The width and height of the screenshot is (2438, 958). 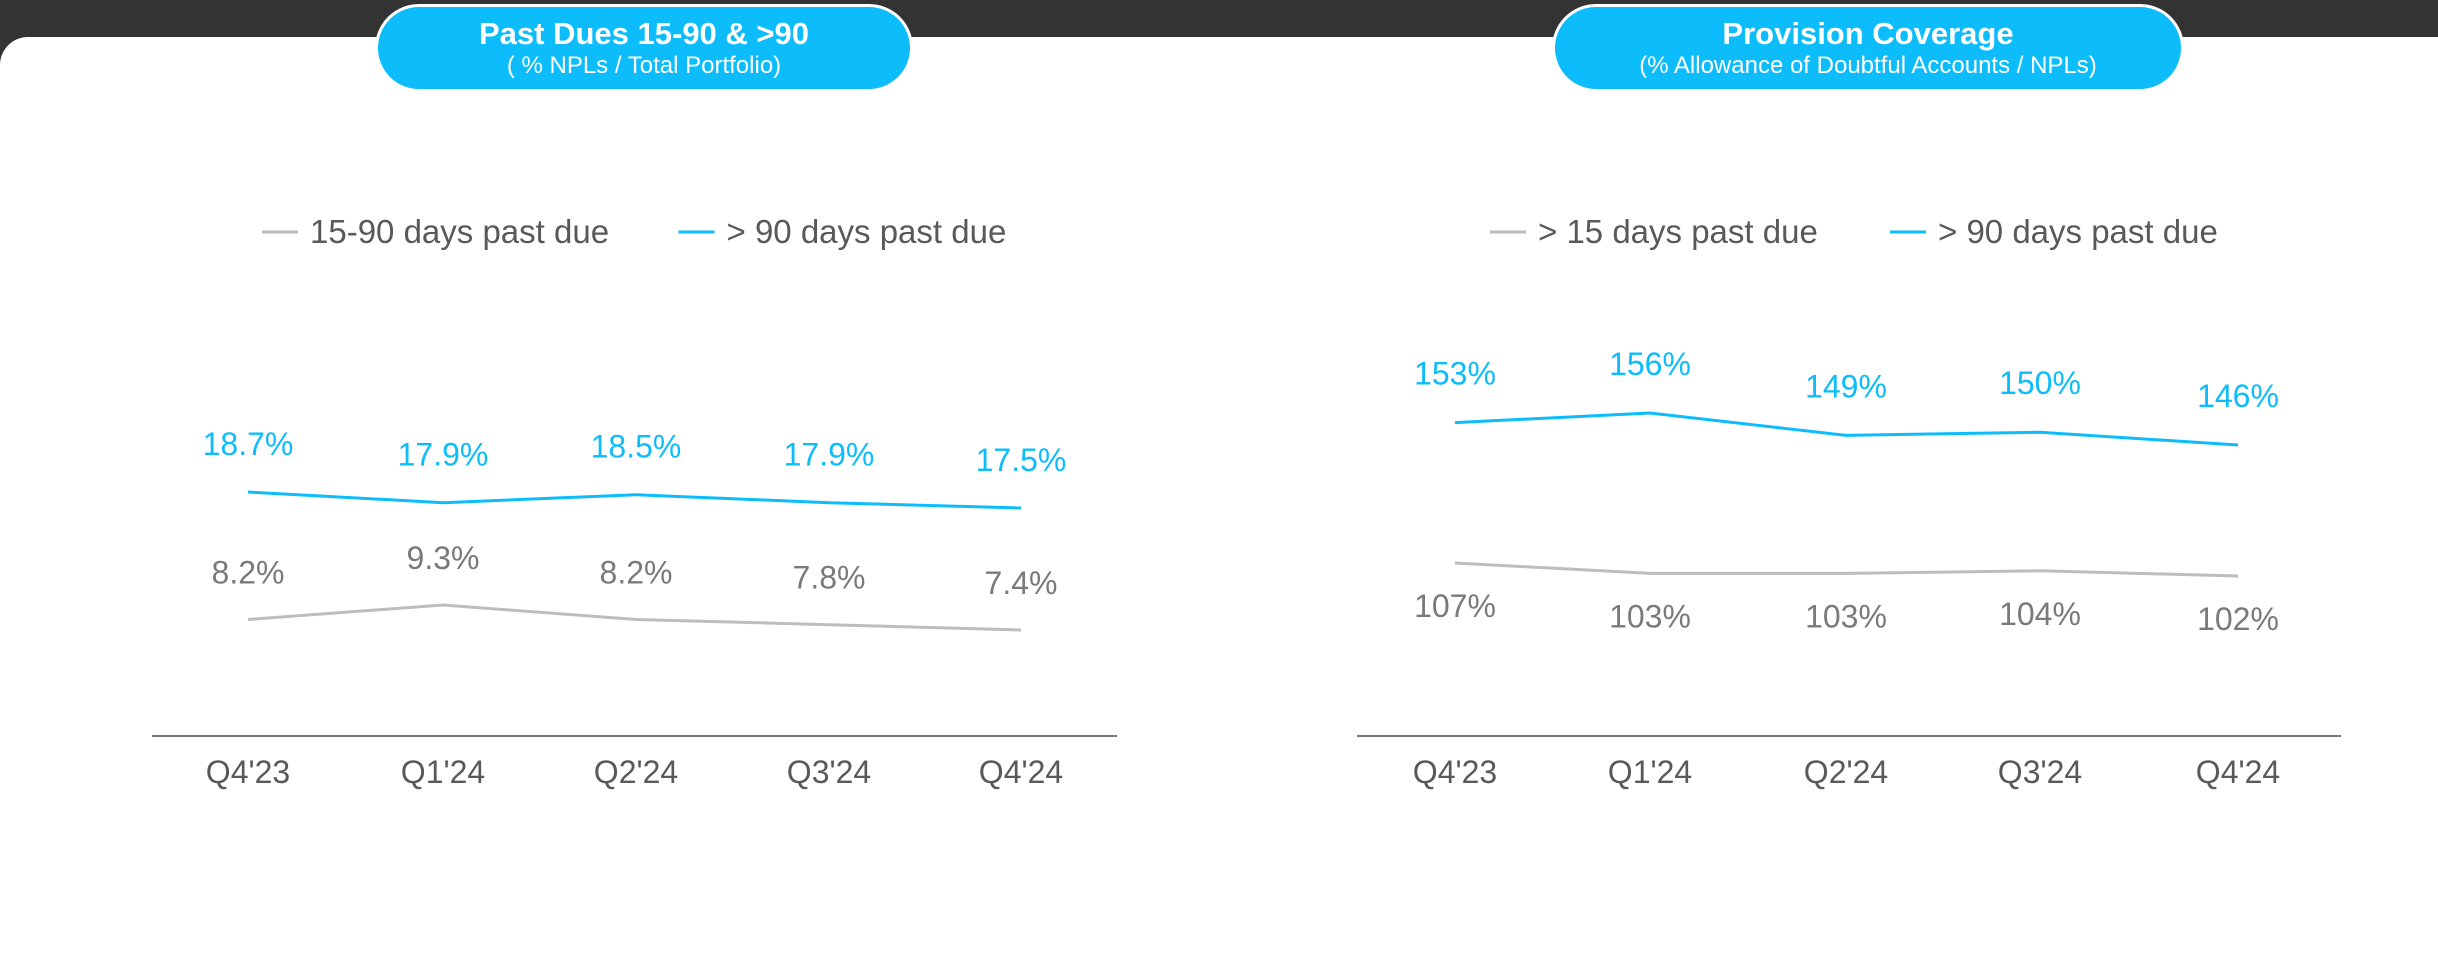 What do you see at coordinates (443, 772) in the screenshot?
I see `chart1-x-tick-label: Q1'24` at bounding box center [443, 772].